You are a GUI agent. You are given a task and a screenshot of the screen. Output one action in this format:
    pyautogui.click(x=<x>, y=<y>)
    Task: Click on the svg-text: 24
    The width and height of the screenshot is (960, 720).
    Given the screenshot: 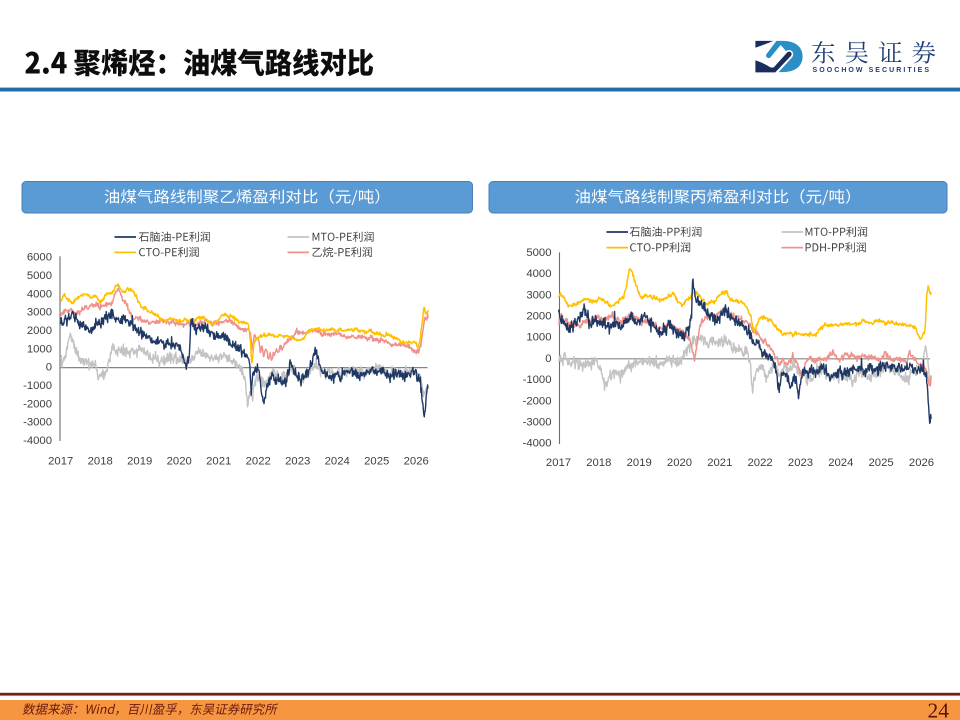 What is the action you would take?
    pyautogui.click(x=939, y=709)
    